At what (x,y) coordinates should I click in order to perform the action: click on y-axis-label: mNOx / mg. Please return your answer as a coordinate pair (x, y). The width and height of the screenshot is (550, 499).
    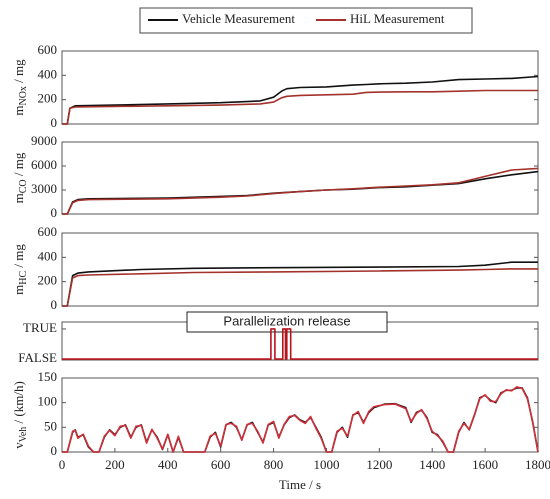
    Looking at the image, I should click on (20, 87).